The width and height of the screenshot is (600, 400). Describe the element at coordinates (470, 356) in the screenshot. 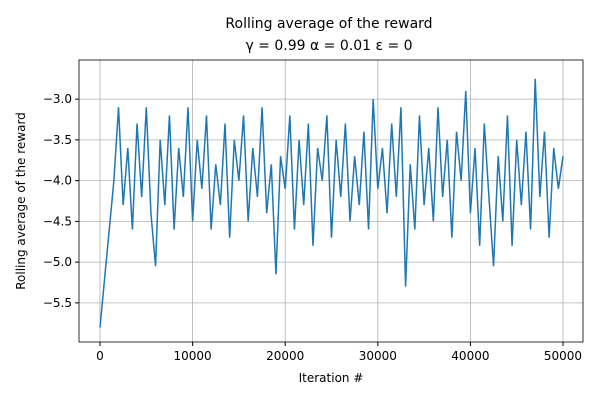

I see `x-tick-label: 40000` at that location.